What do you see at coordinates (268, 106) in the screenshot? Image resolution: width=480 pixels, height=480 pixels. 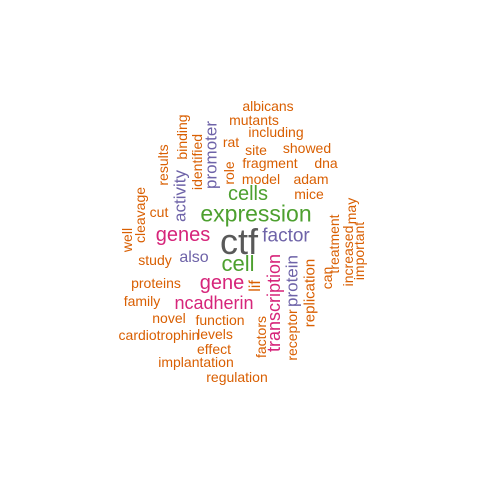 I see `word-albicans: albicans` at bounding box center [268, 106].